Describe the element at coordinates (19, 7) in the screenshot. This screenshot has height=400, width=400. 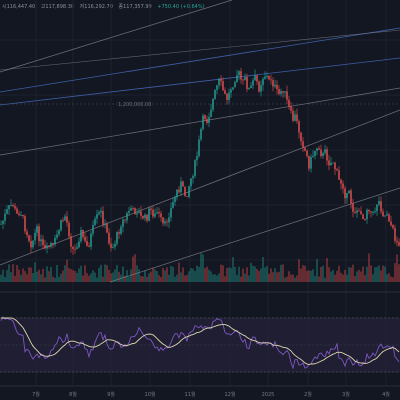
I see `ohlc-open: 시116,447.40` at that location.